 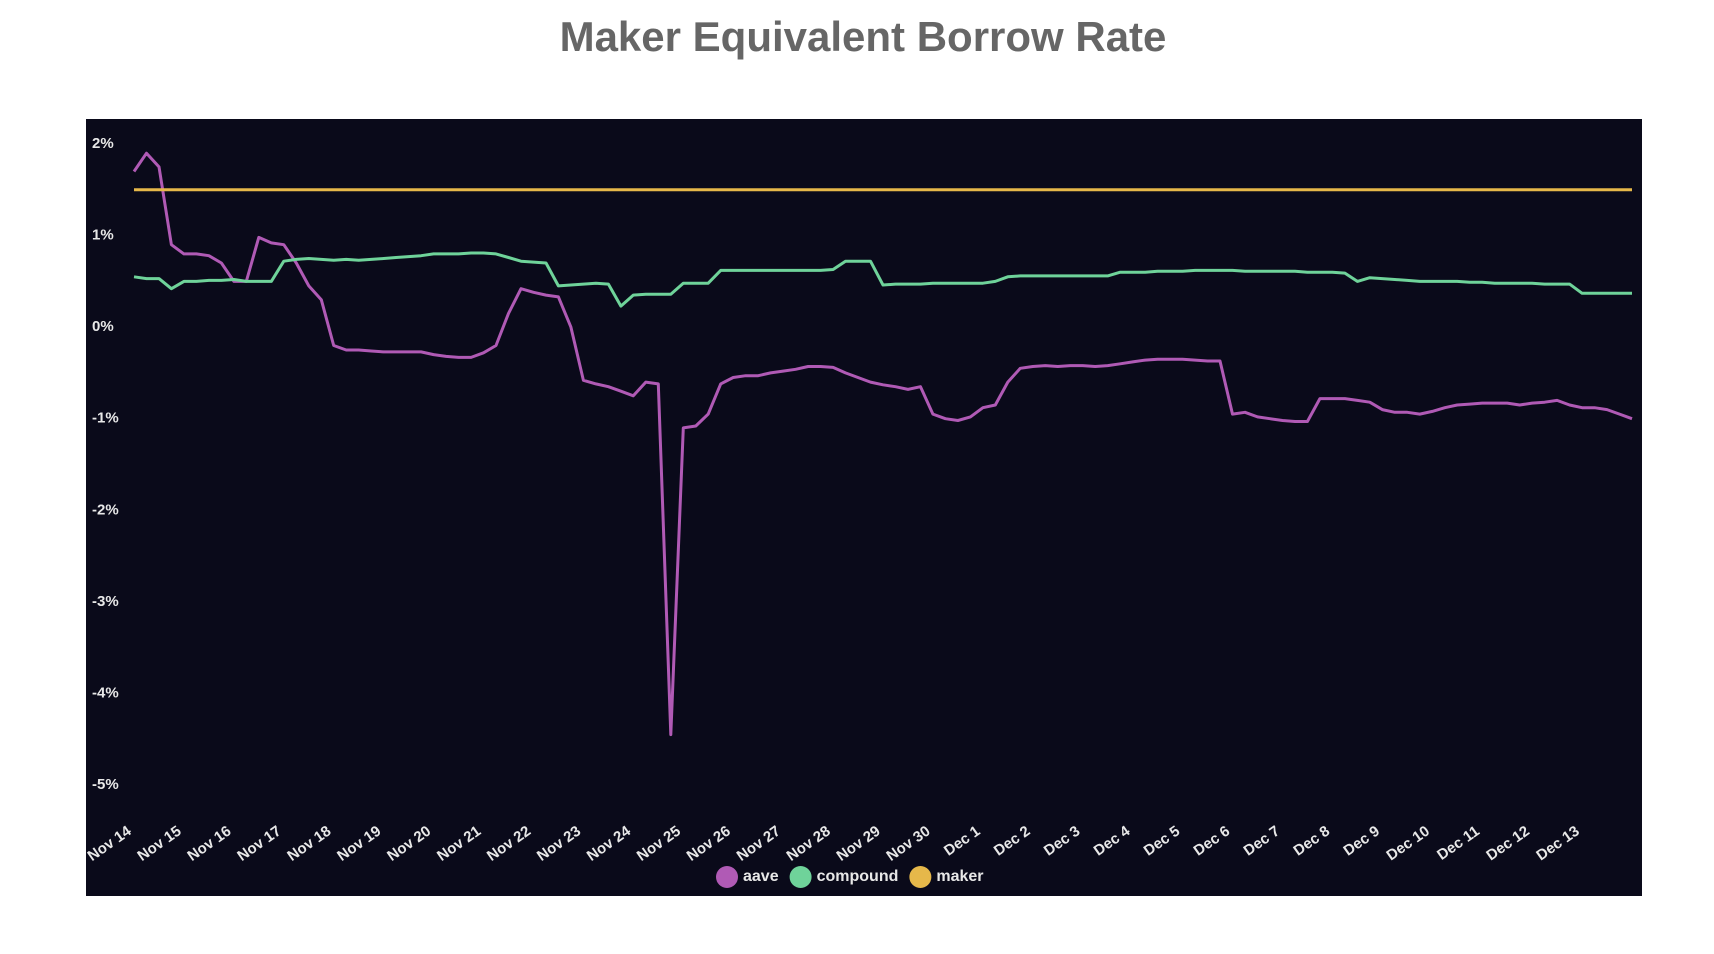 What do you see at coordinates (103, 143) in the screenshot?
I see `y-tick-label: 2%` at bounding box center [103, 143].